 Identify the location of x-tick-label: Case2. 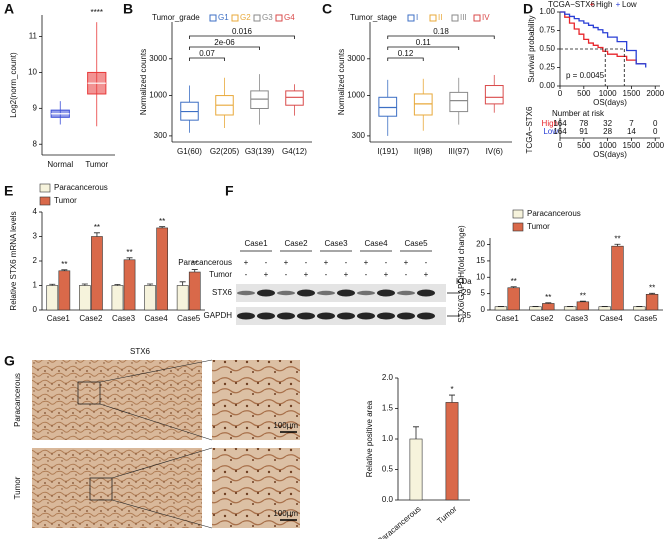
(91, 318).